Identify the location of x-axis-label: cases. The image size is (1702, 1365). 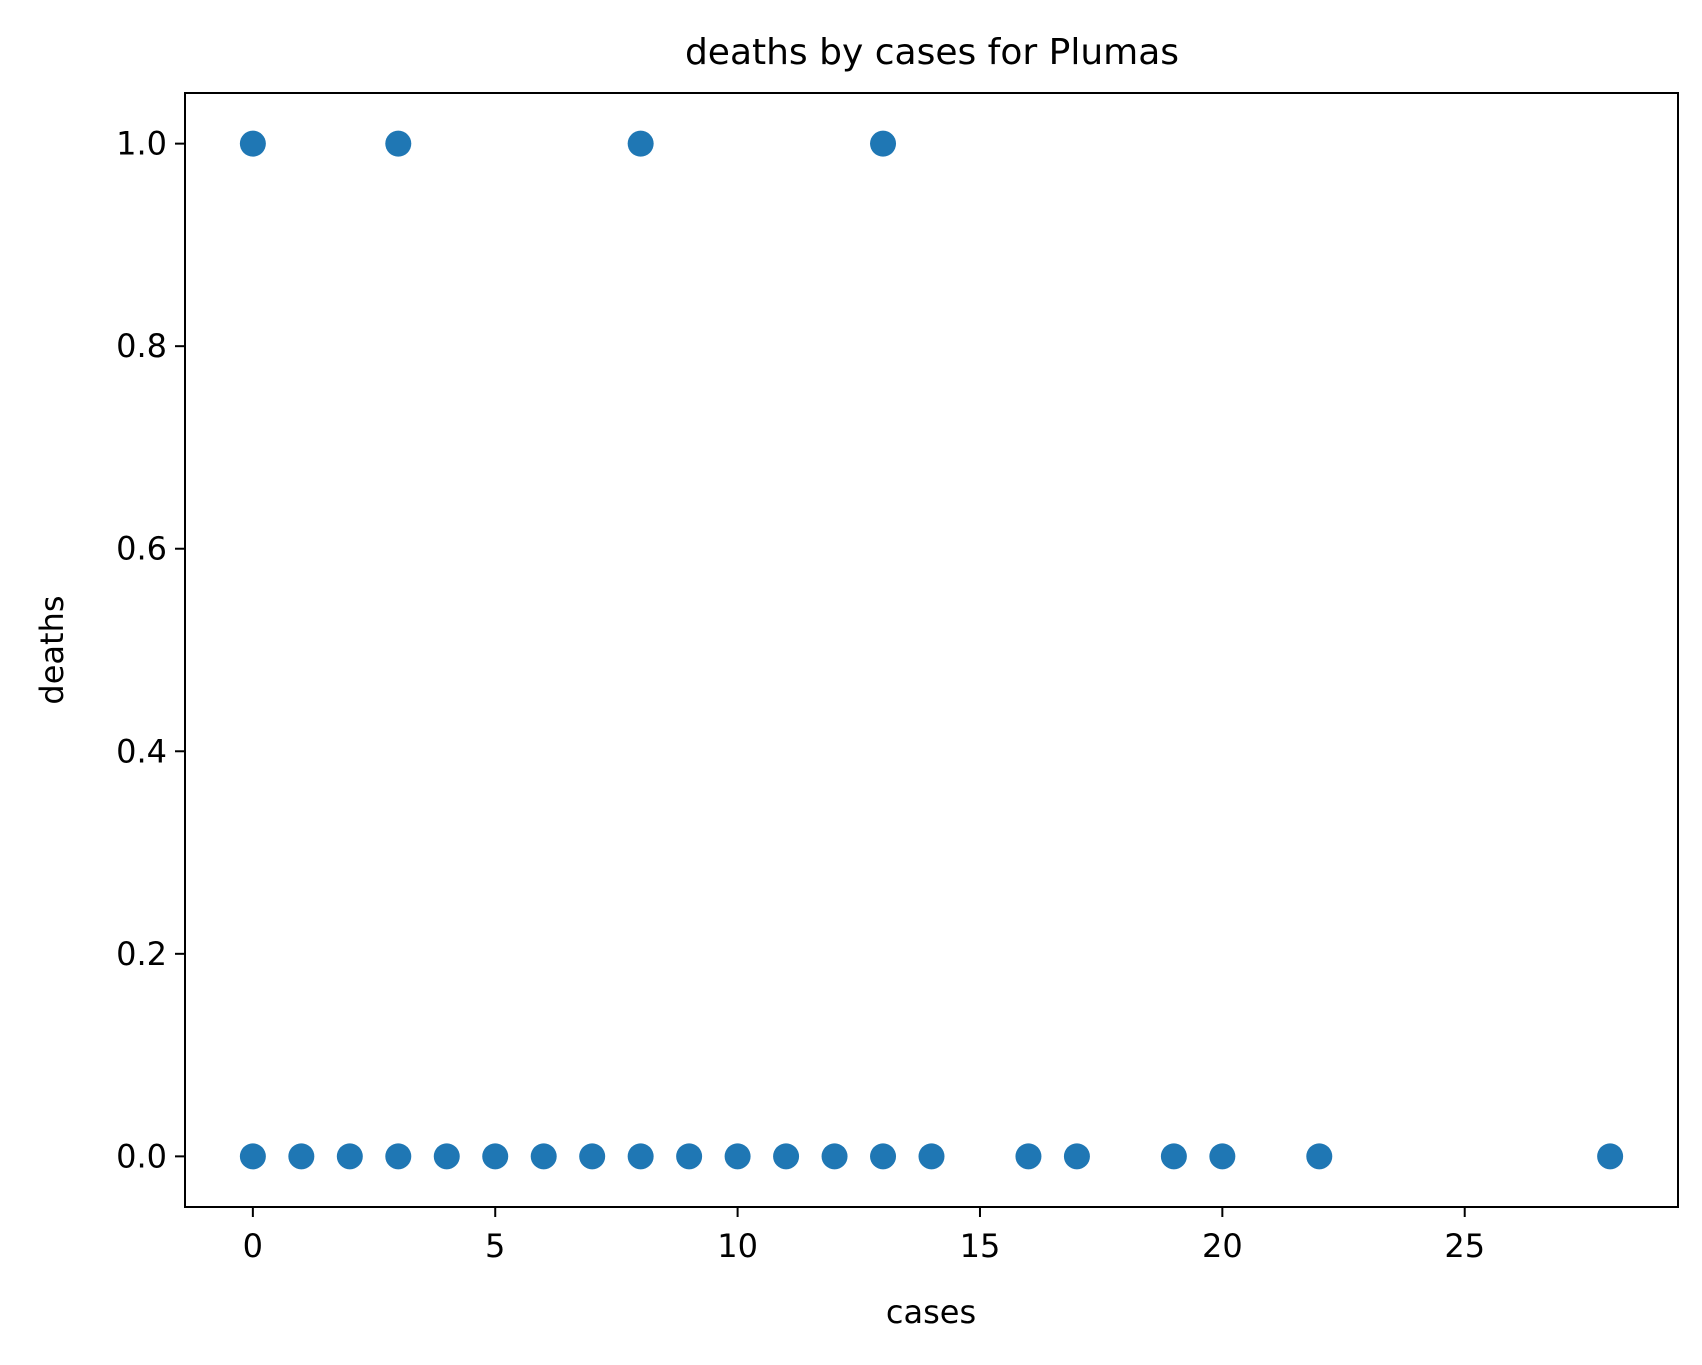
(931, 1312).